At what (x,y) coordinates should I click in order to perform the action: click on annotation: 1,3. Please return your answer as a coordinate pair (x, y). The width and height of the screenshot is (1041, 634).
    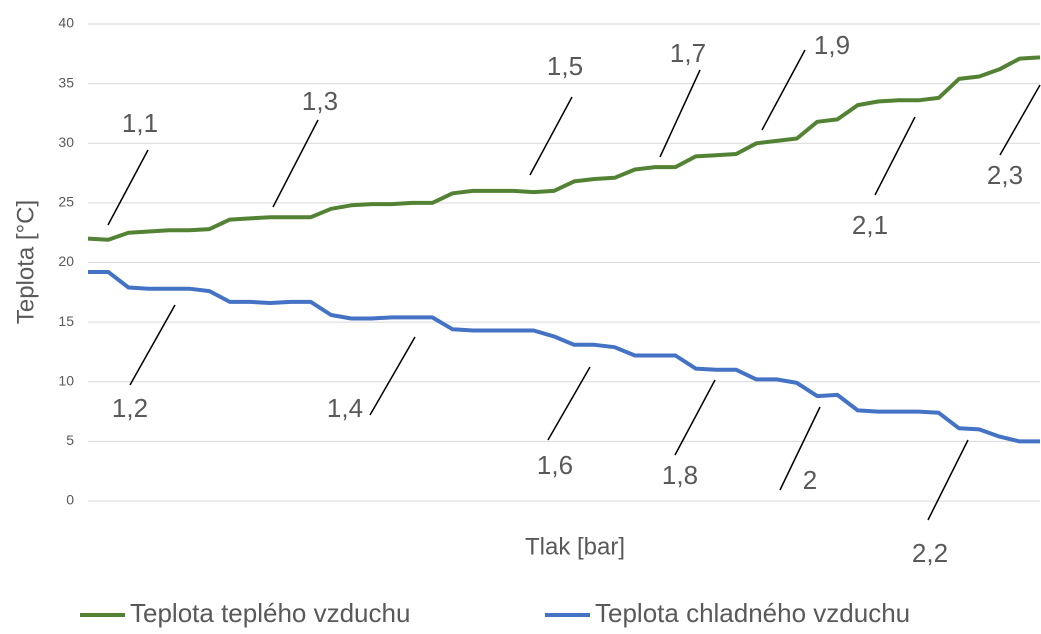
    Looking at the image, I should click on (320, 101).